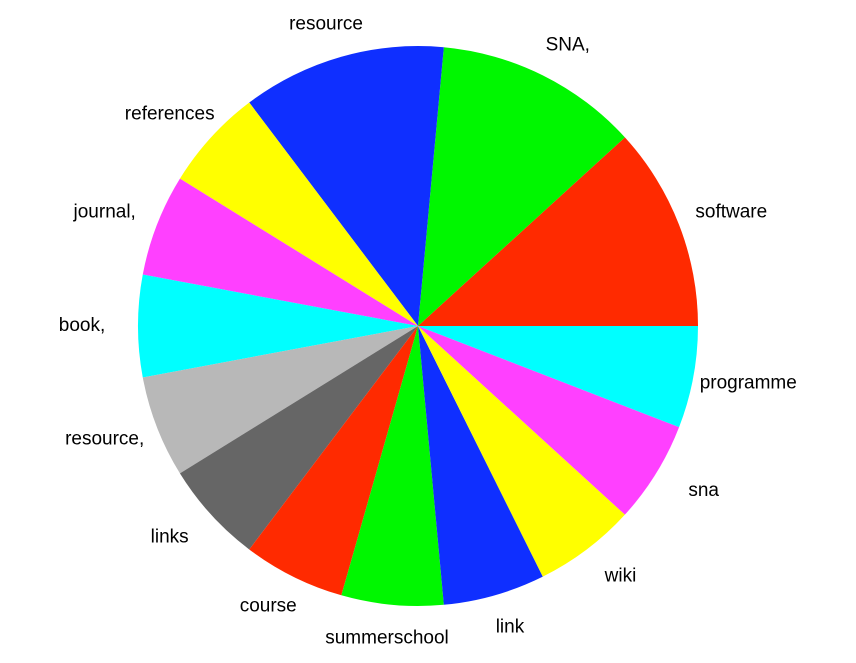  Describe the element at coordinates (170, 114) in the screenshot. I see `slice-label: references` at that location.